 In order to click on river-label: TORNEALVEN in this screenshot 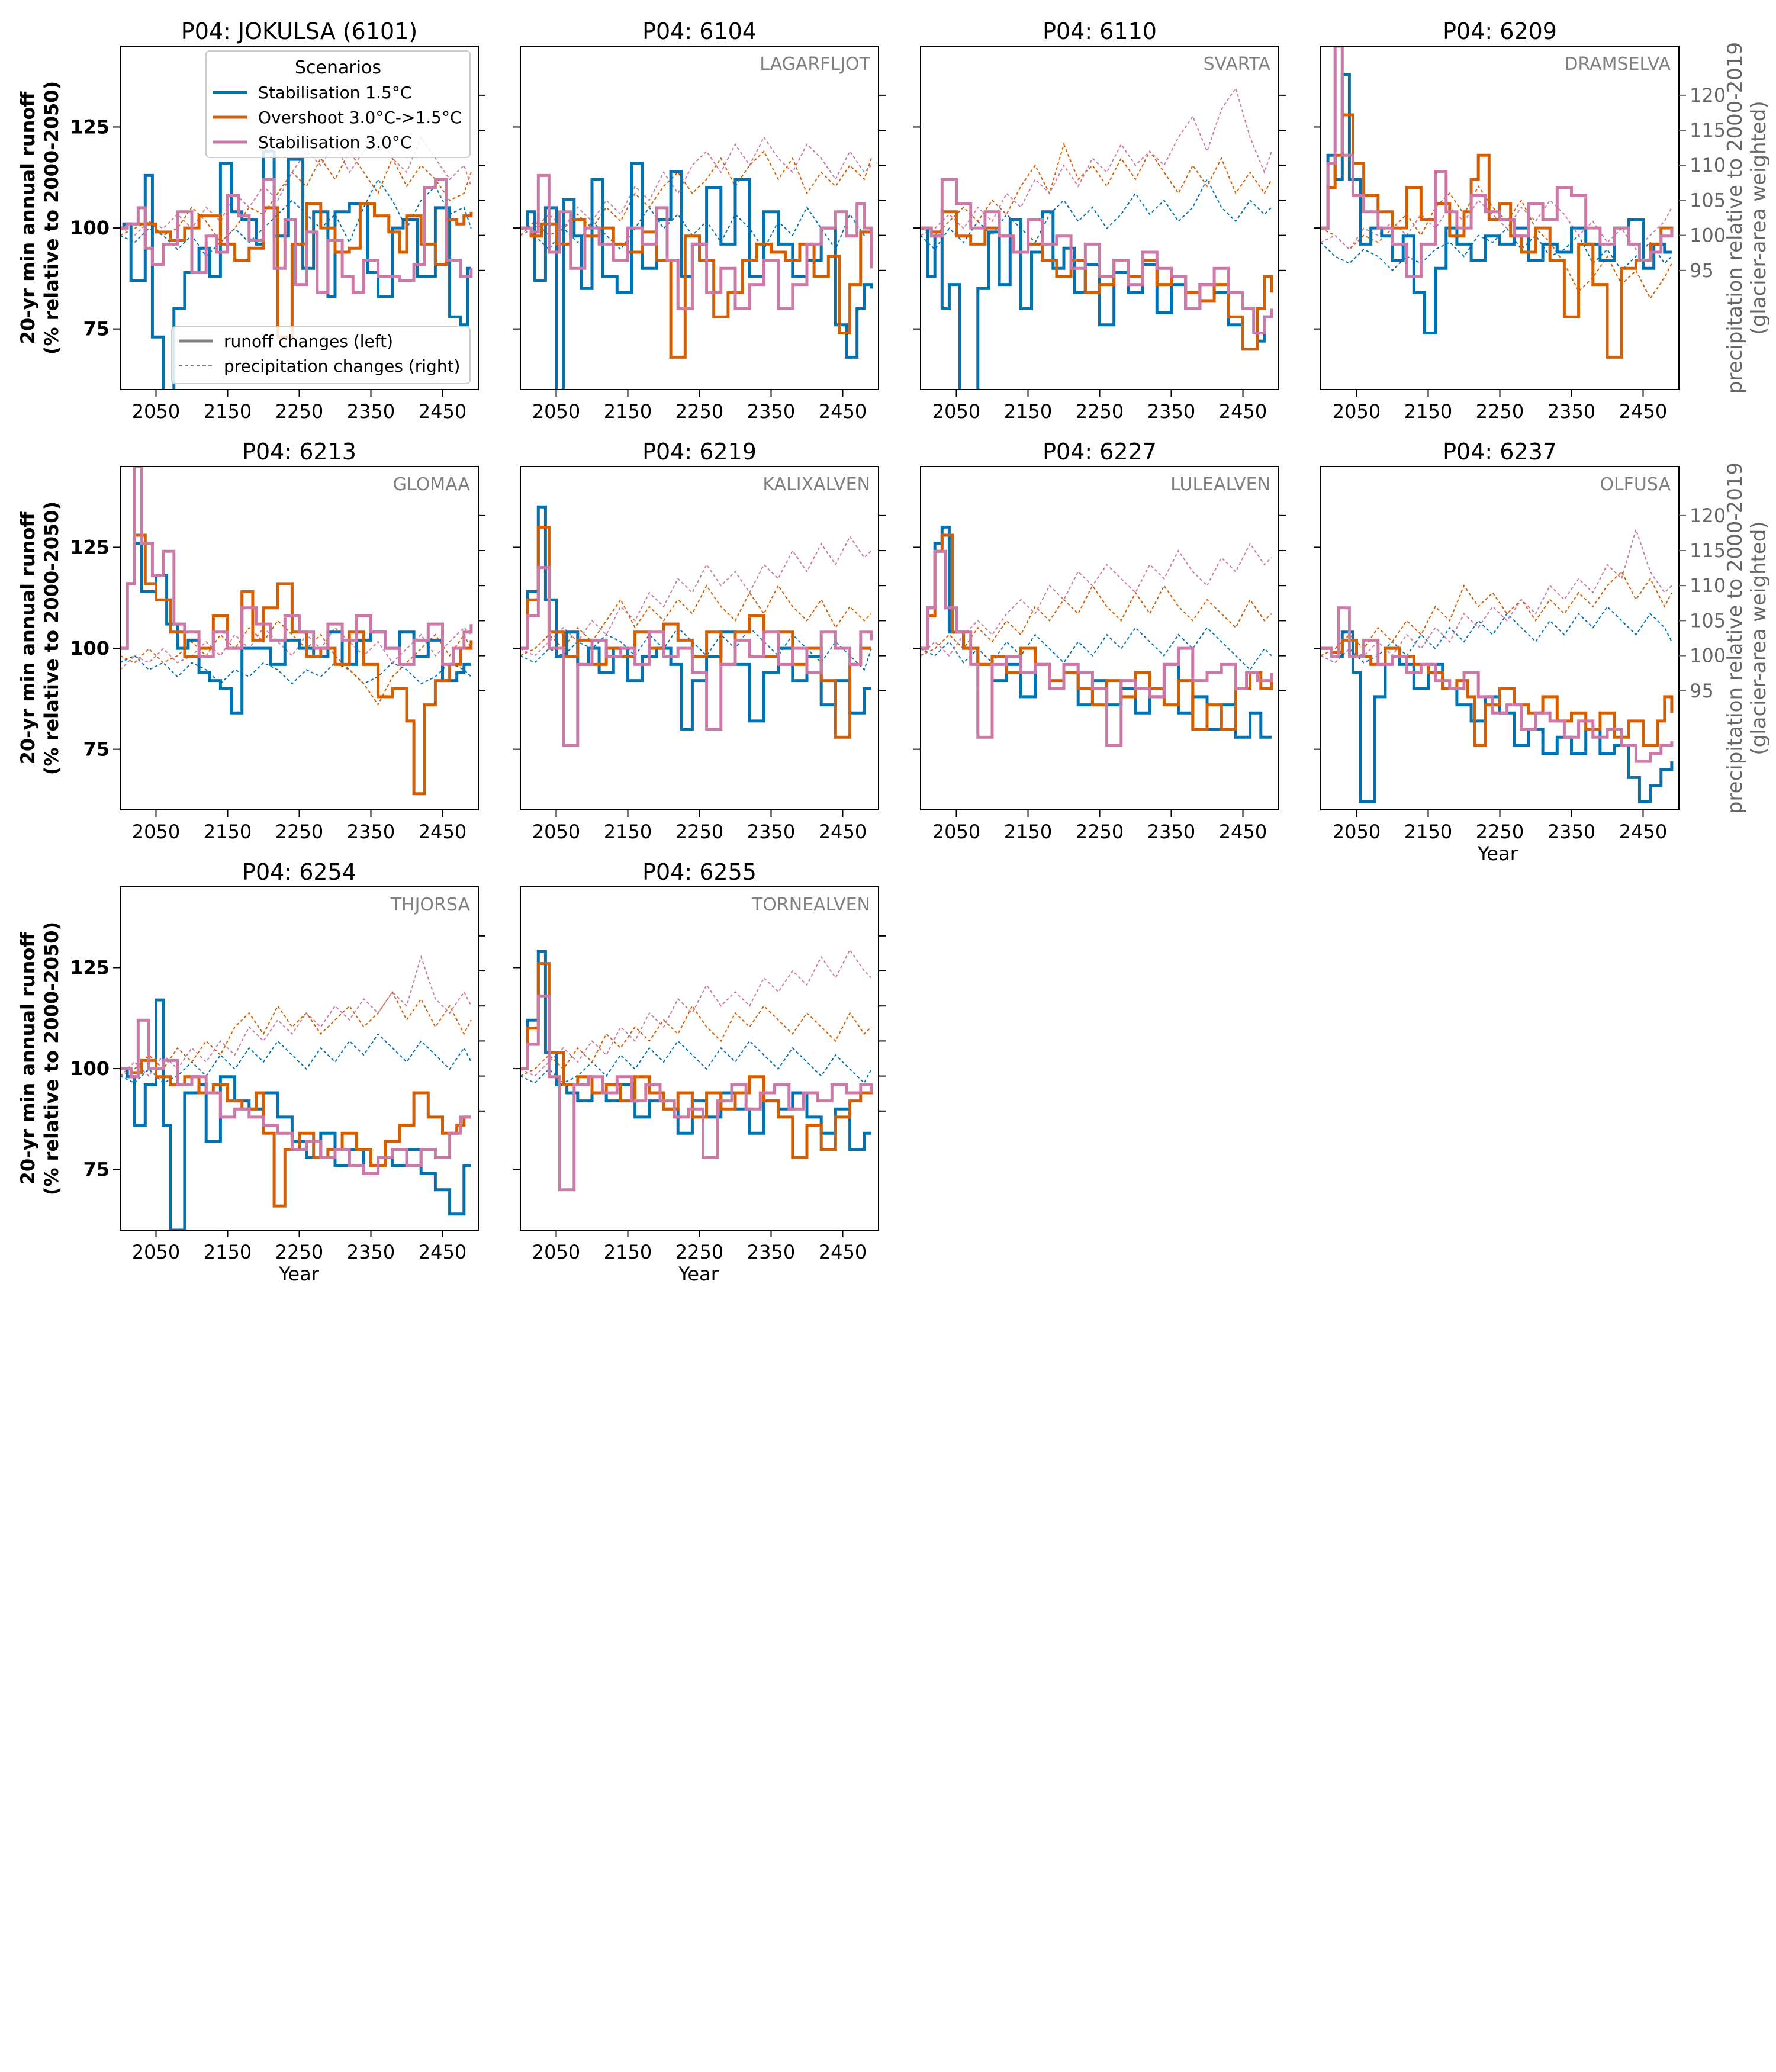, I will do `click(810, 905)`.